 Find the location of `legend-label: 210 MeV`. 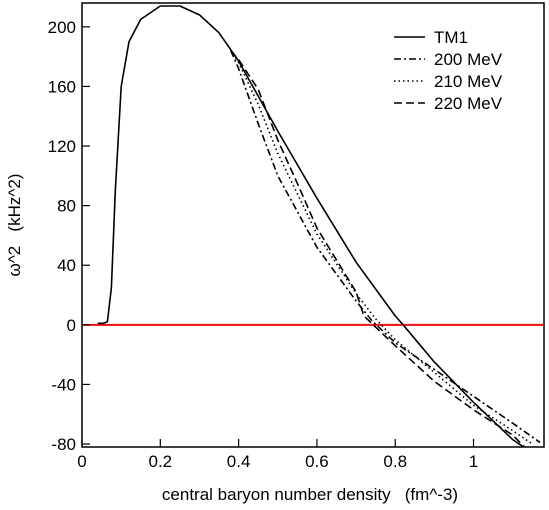

legend-label: 210 MeV is located at coordinates (468, 81).